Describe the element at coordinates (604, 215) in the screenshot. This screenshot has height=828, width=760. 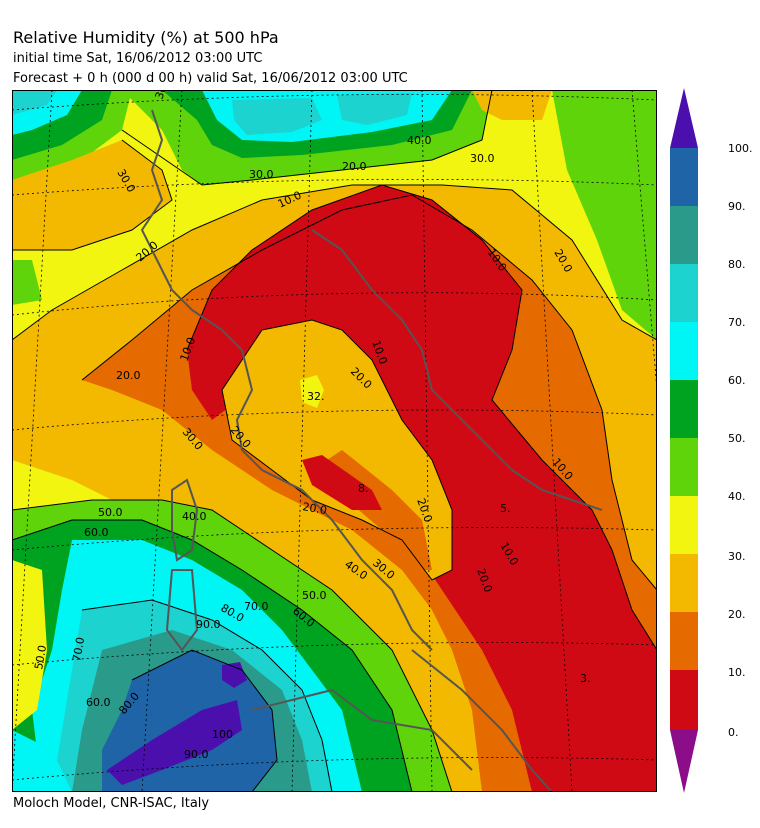
I see `band-40-50-east` at that location.